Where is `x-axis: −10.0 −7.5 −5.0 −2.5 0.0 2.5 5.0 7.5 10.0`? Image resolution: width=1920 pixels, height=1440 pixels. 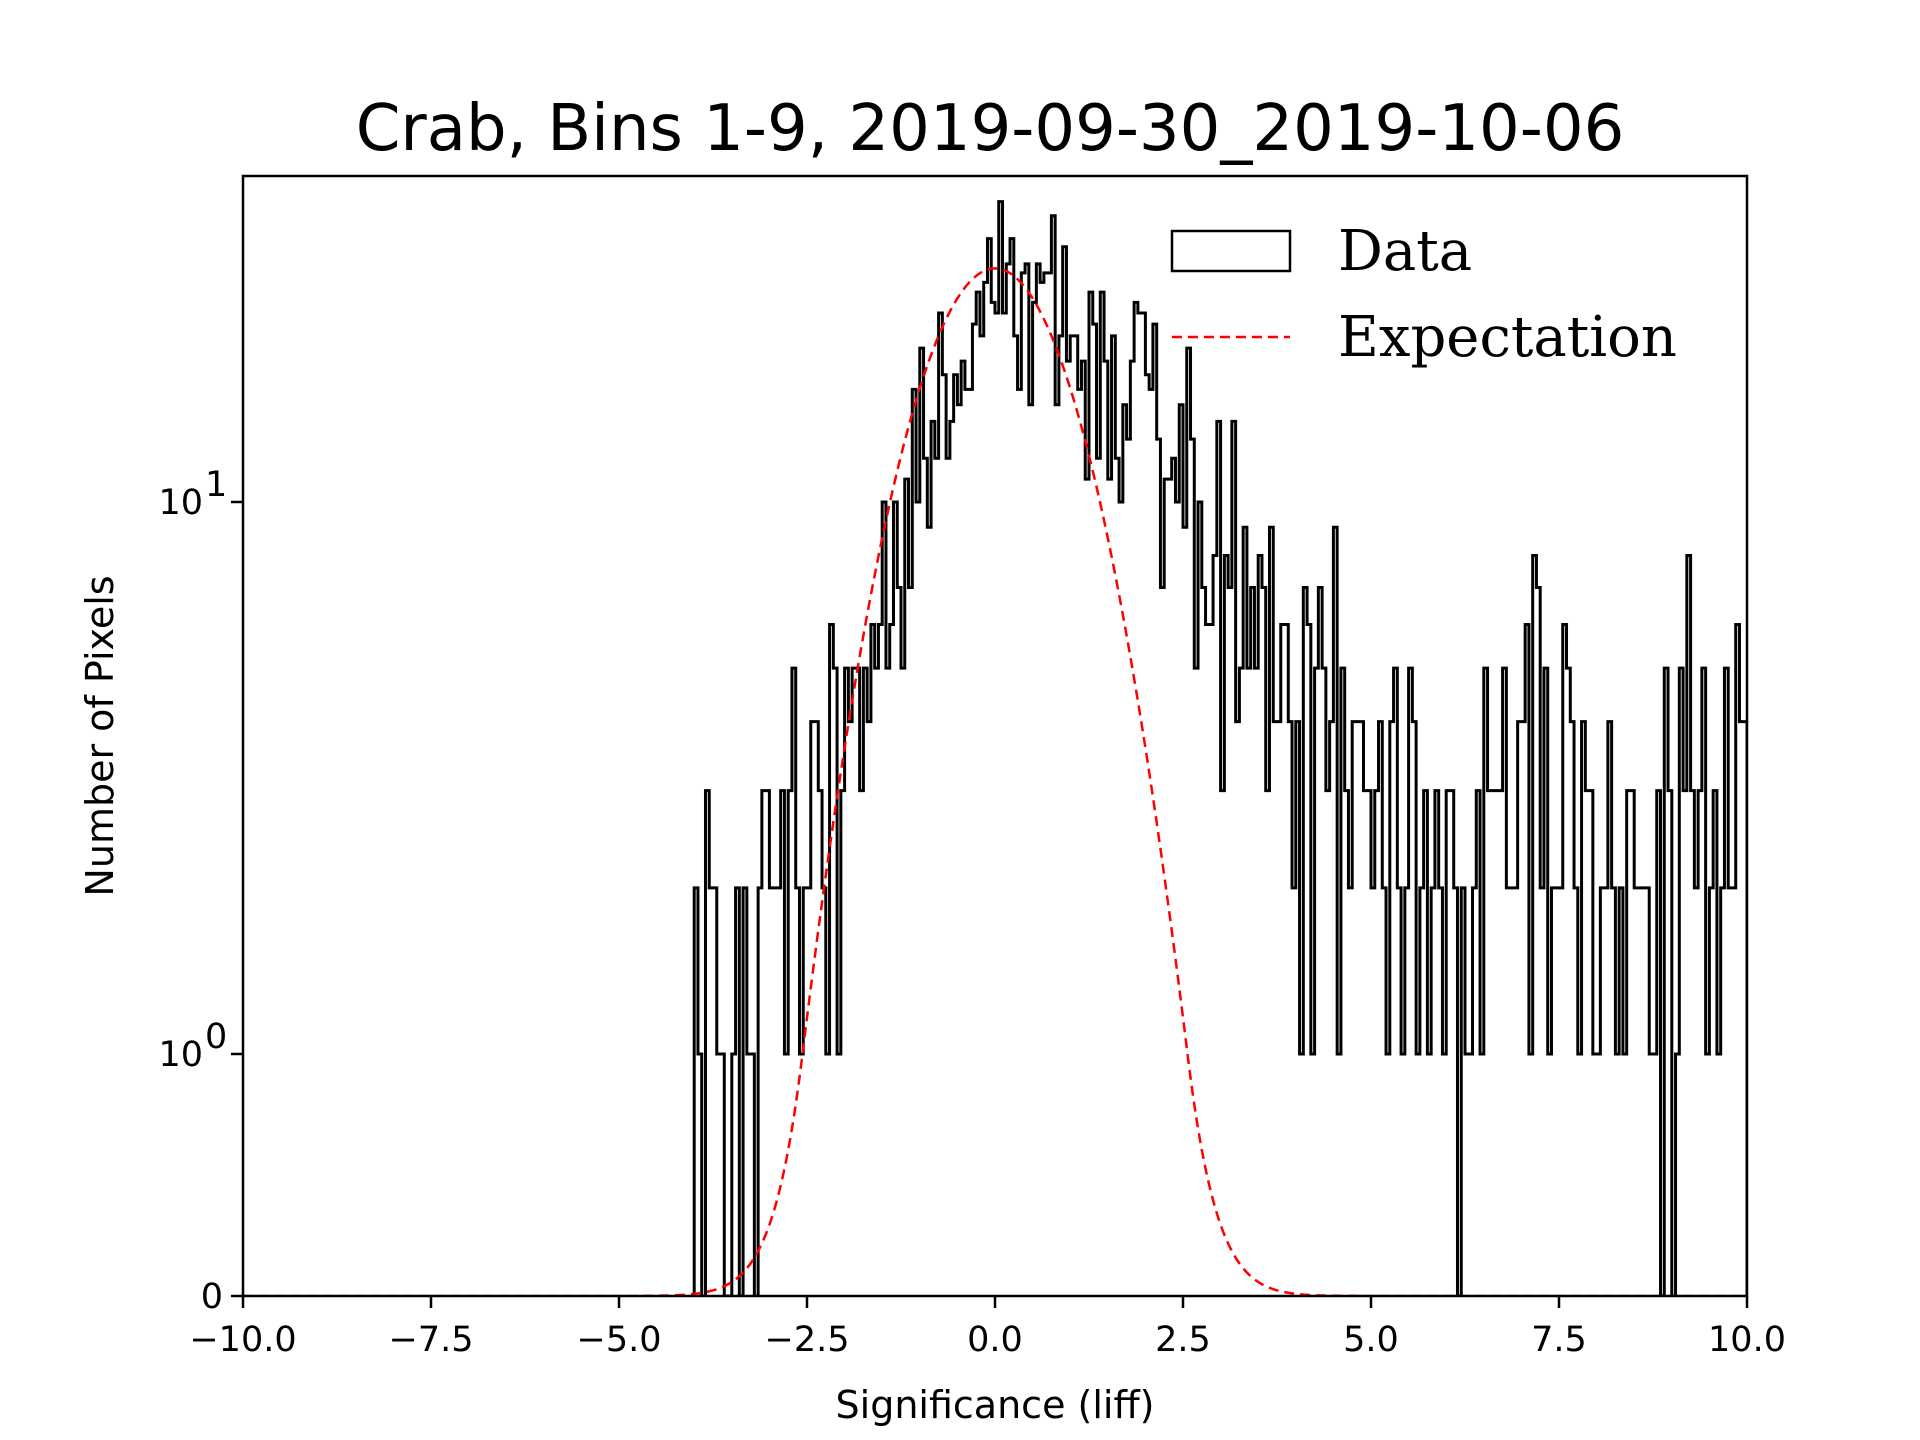
x-axis: −10.0 −7.5 −5.0 −2.5 0.0 2.5 5.0 7.5 10.0 is located at coordinates (987, 1328).